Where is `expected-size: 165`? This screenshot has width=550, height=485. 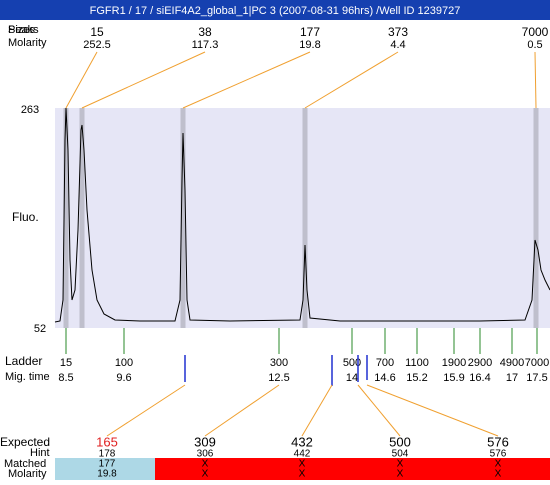 expected-size: 165 is located at coordinates (107, 441).